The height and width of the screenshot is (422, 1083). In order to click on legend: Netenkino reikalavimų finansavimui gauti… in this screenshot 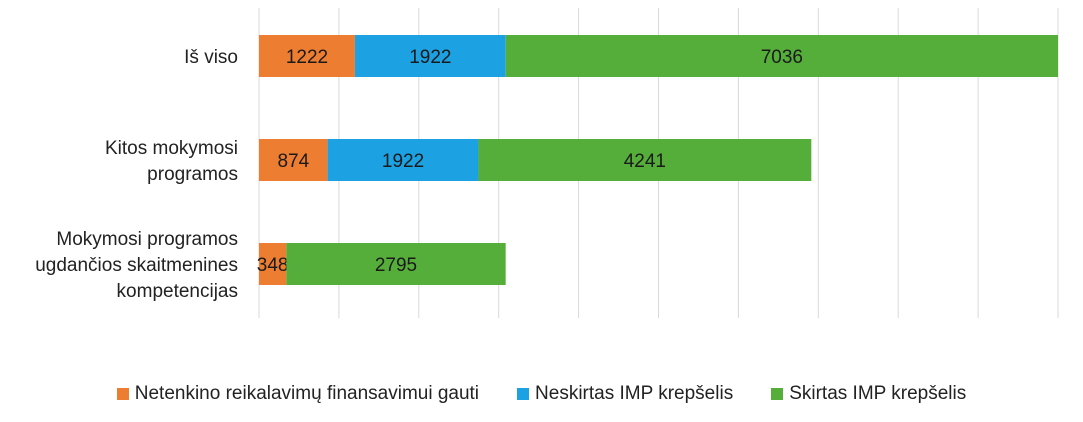, I will do `click(541, 394)`.